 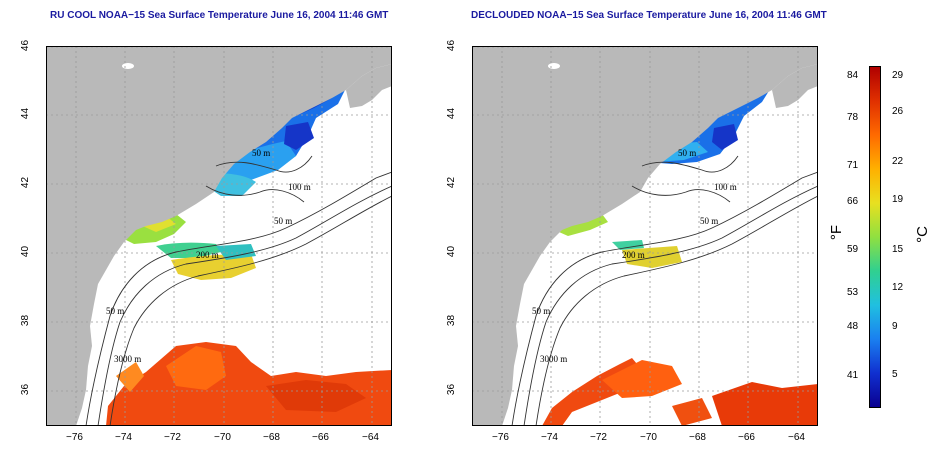 What do you see at coordinates (898, 249) in the screenshot?
I see `celsius-tick-label: 15` at bounding box center [898, 249].